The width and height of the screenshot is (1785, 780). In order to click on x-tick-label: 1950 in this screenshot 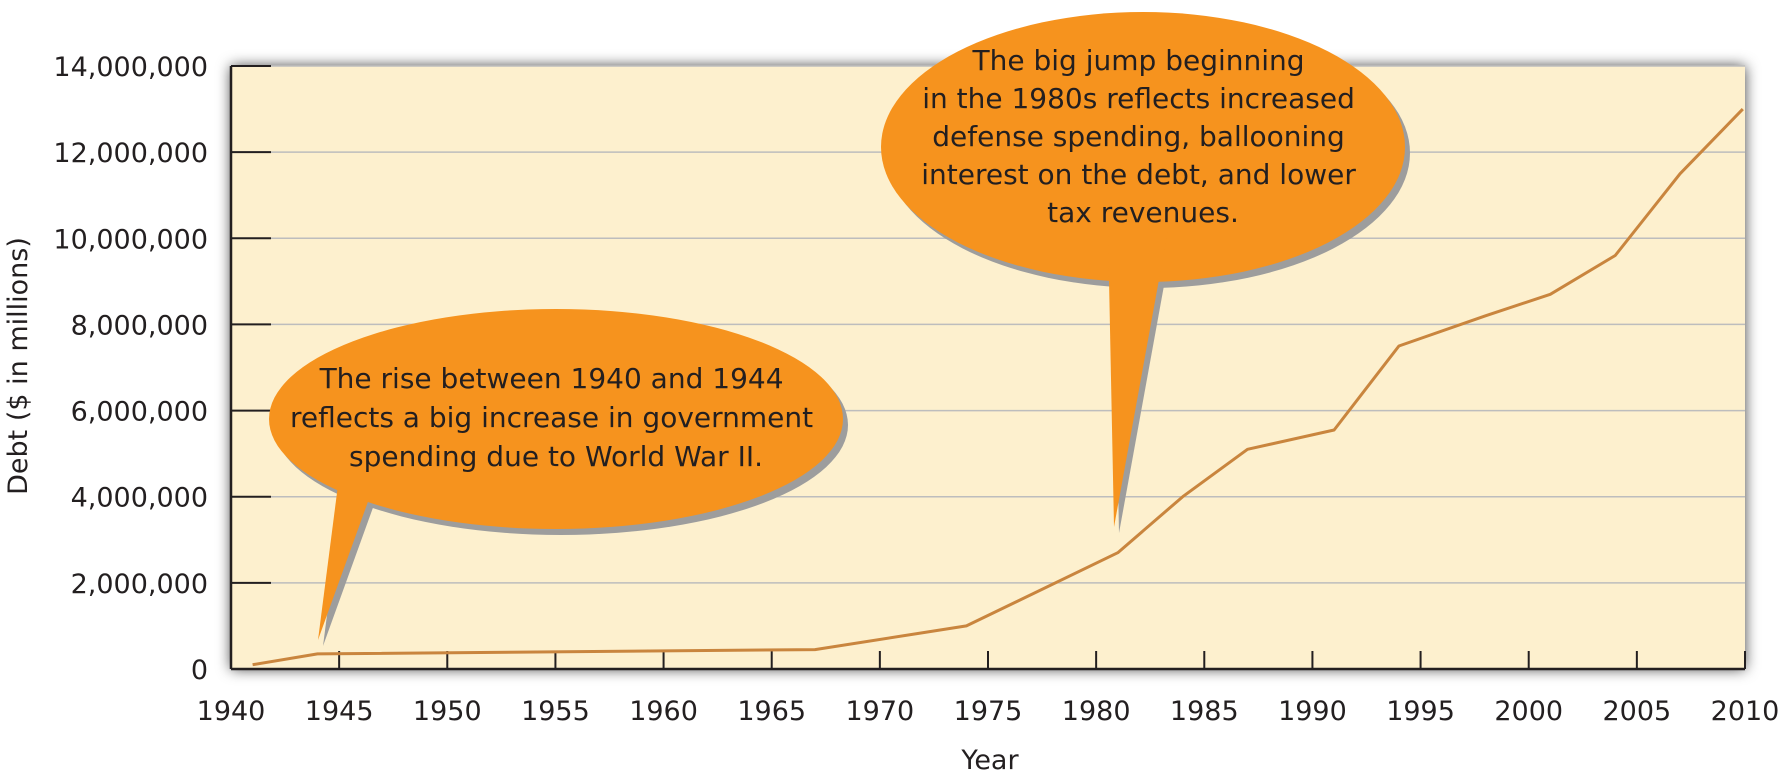, I will do `click(447, 711)`.